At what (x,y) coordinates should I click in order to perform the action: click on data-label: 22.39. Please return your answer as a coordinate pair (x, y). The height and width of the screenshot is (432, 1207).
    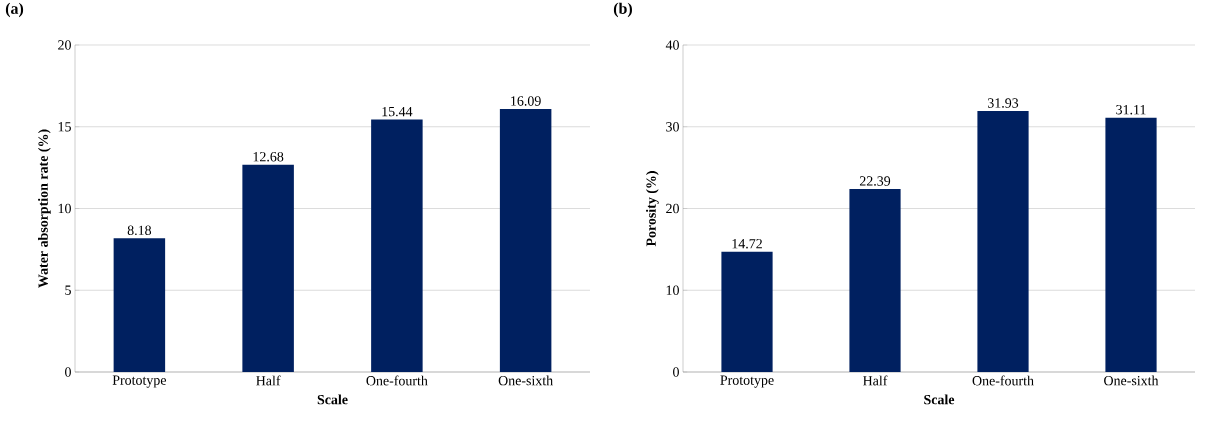
    Looking at the image, I should click on (875, 181).